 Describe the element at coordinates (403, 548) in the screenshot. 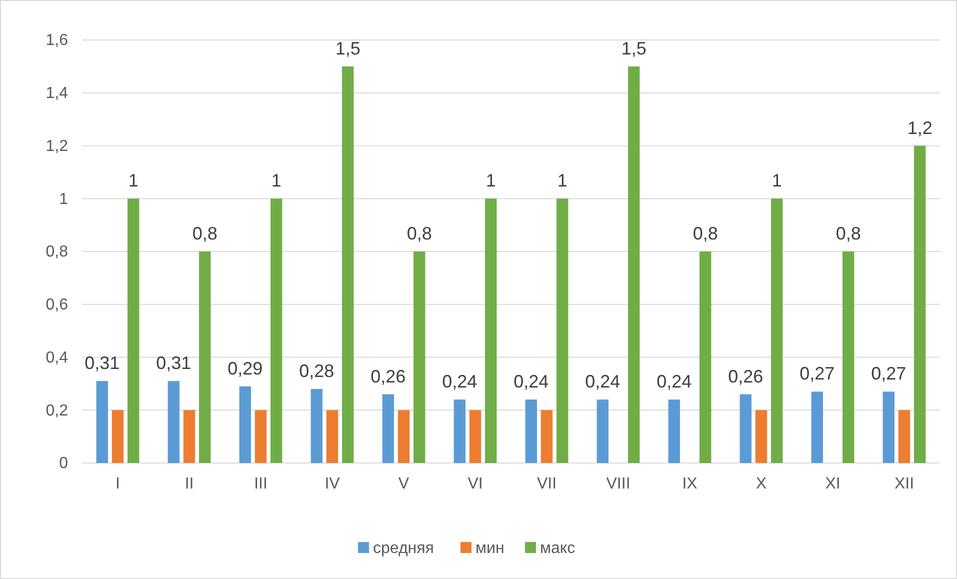

I see `legend-label: средняя` at that location.